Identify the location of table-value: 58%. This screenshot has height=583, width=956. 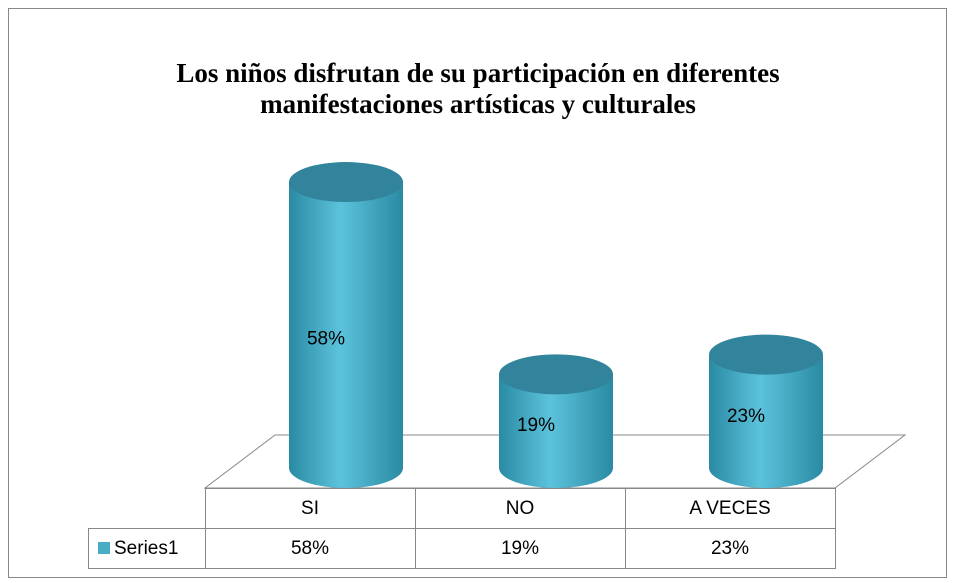
(310, 548).